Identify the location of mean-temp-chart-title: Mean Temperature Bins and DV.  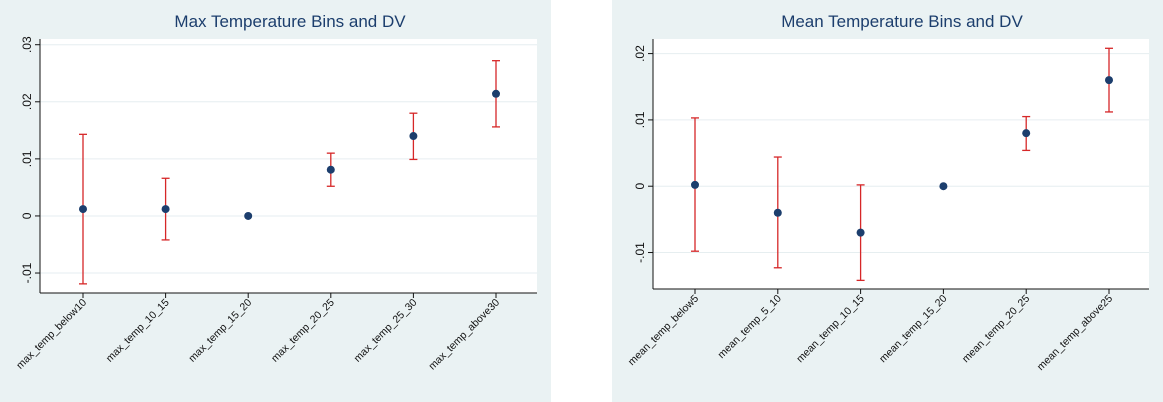
(902, 21).